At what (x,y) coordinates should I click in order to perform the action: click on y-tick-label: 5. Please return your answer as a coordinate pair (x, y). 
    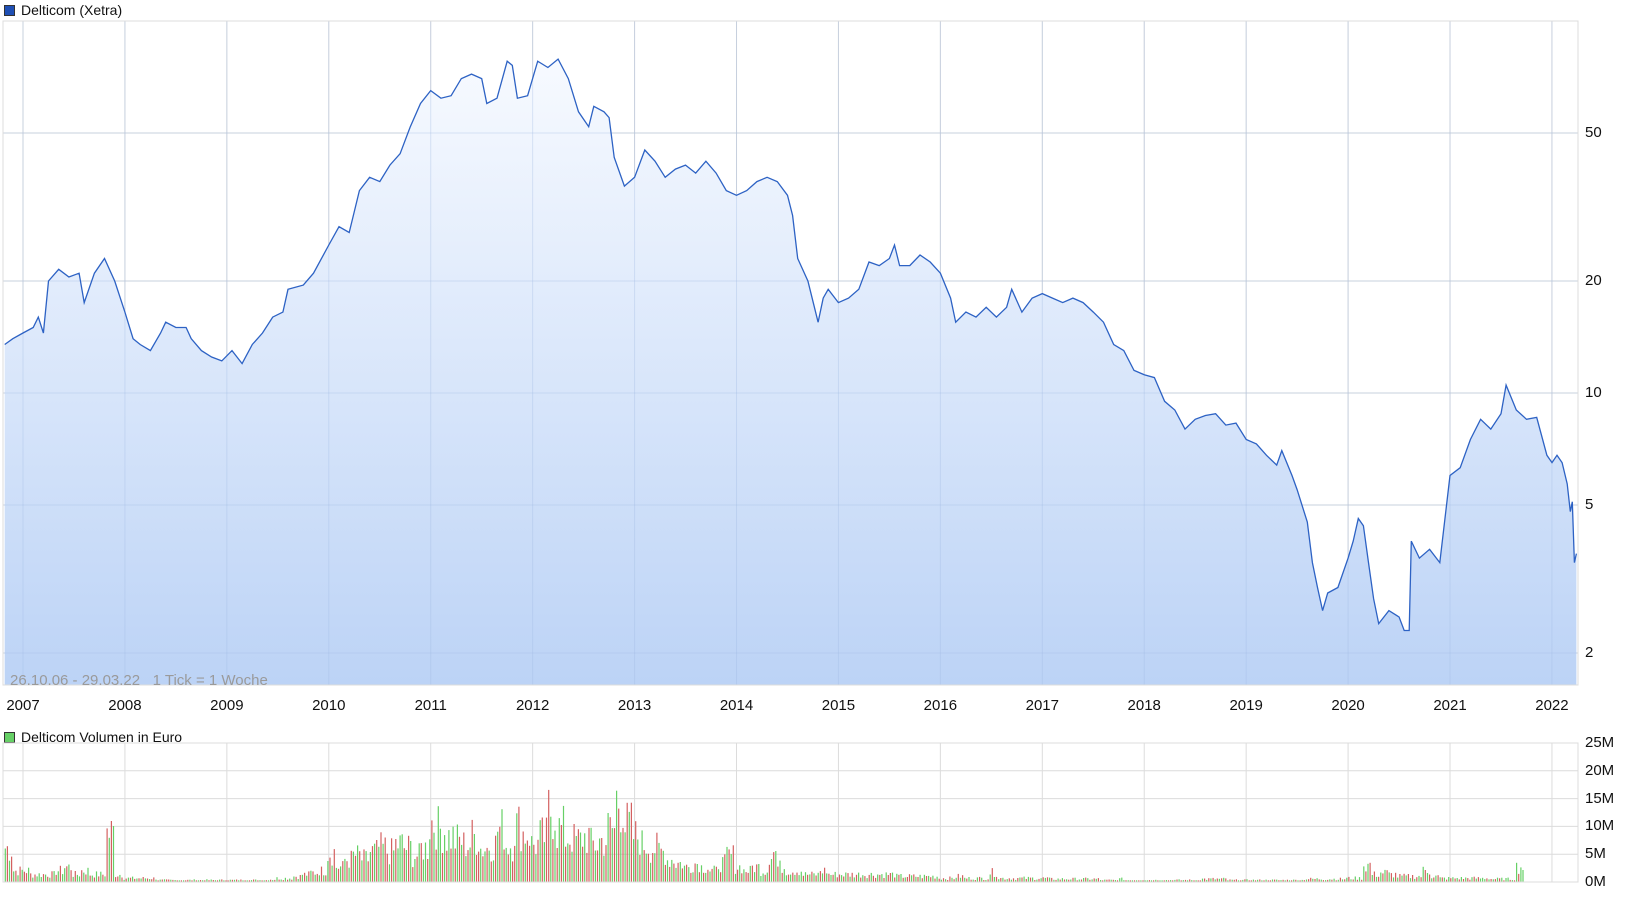
    Looking at the image, I should click on (1589, 504).